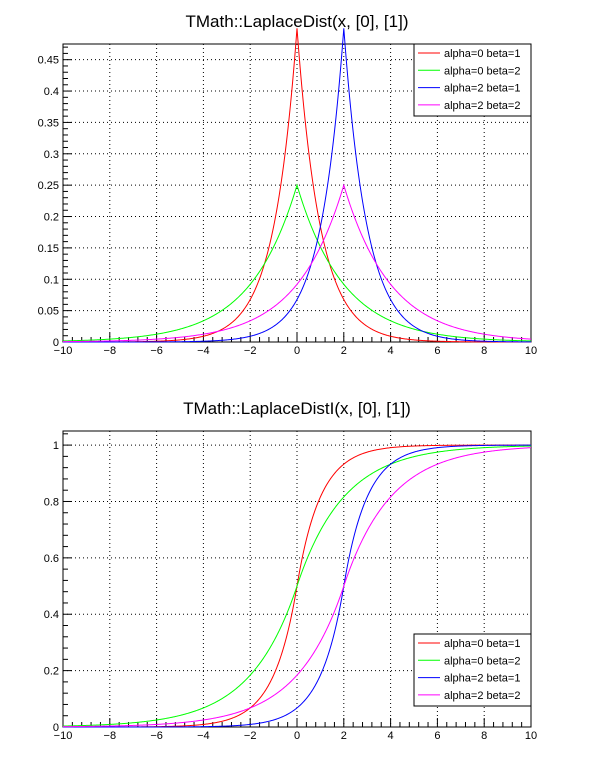 This screenshot has height=772, width=596. I want to click on y-tick-label: 0.6, so click(51, 559).